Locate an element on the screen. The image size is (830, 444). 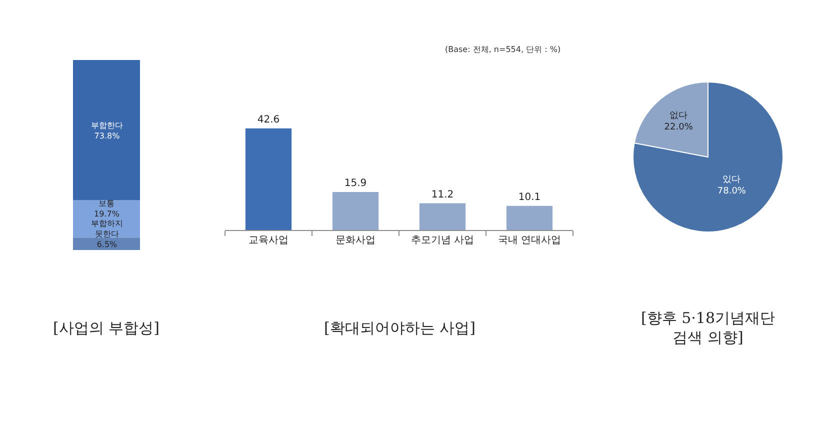
series-label: 보통 is located at coordinates (106, 203).